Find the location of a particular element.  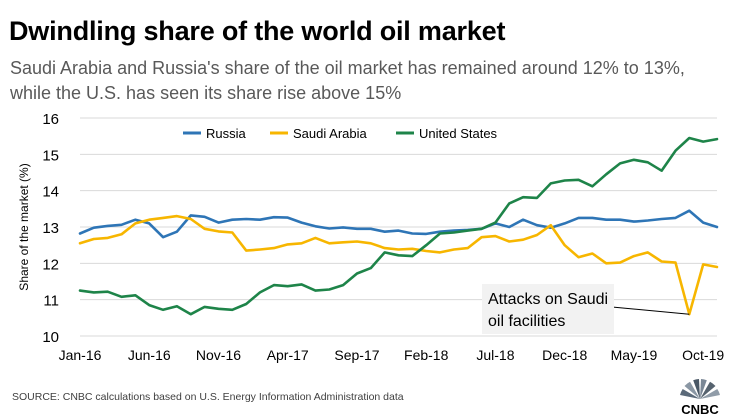

legend-label-russia: Russia is located at coordinates (226, 133).